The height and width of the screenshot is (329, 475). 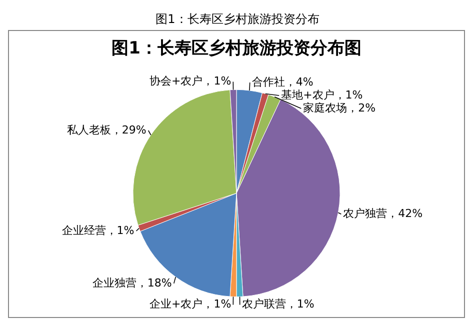 I want to click on slice-label: 基地+农户，1%, so click(x=322, y=95).